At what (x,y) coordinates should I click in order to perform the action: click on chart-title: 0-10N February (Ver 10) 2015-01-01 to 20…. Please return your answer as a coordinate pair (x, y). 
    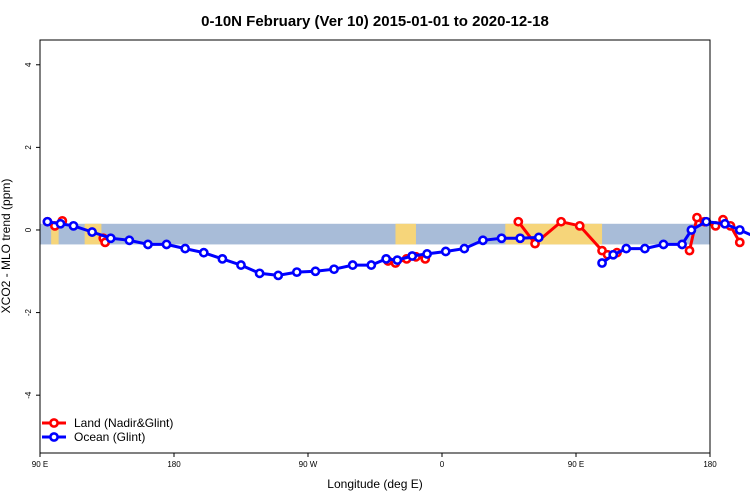
    Looking at the image, I should click on (375, 21).